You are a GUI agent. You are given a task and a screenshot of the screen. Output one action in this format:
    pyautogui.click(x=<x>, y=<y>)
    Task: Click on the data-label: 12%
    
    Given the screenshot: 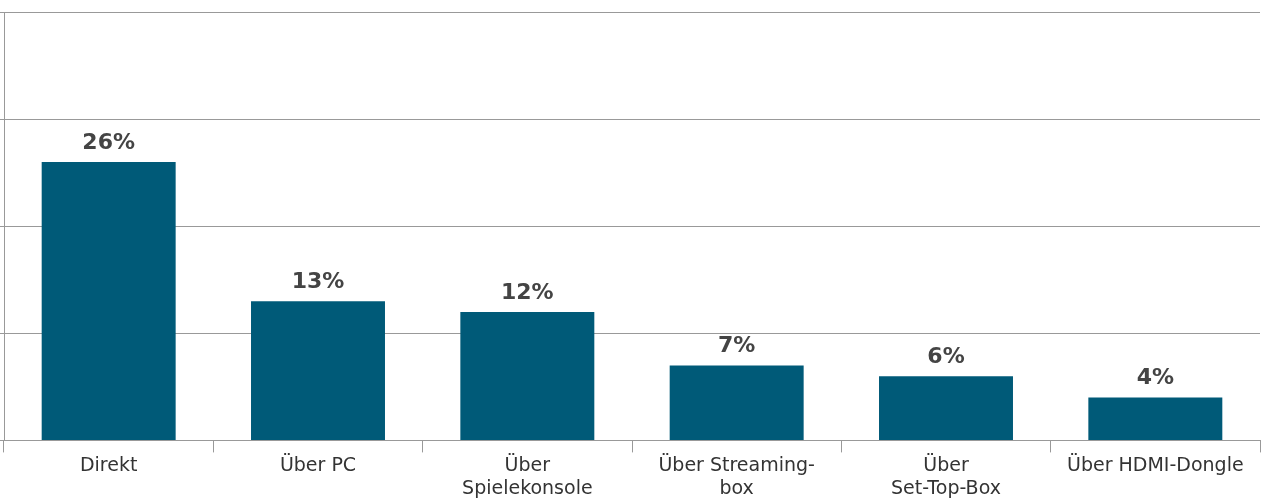 What is the action you would take?
    pyautogui.click(x=527, y=291)
    